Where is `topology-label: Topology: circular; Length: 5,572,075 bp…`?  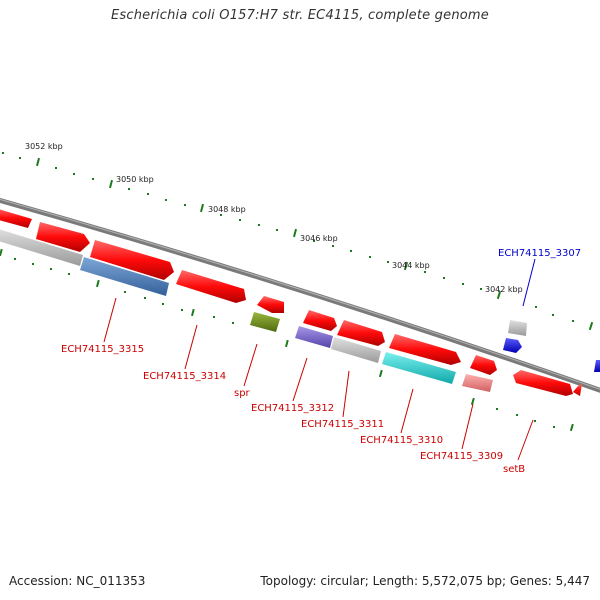
topology-label: Topology: circular; Length: 5,572,075 bp… is located at coordinates (425, 581).